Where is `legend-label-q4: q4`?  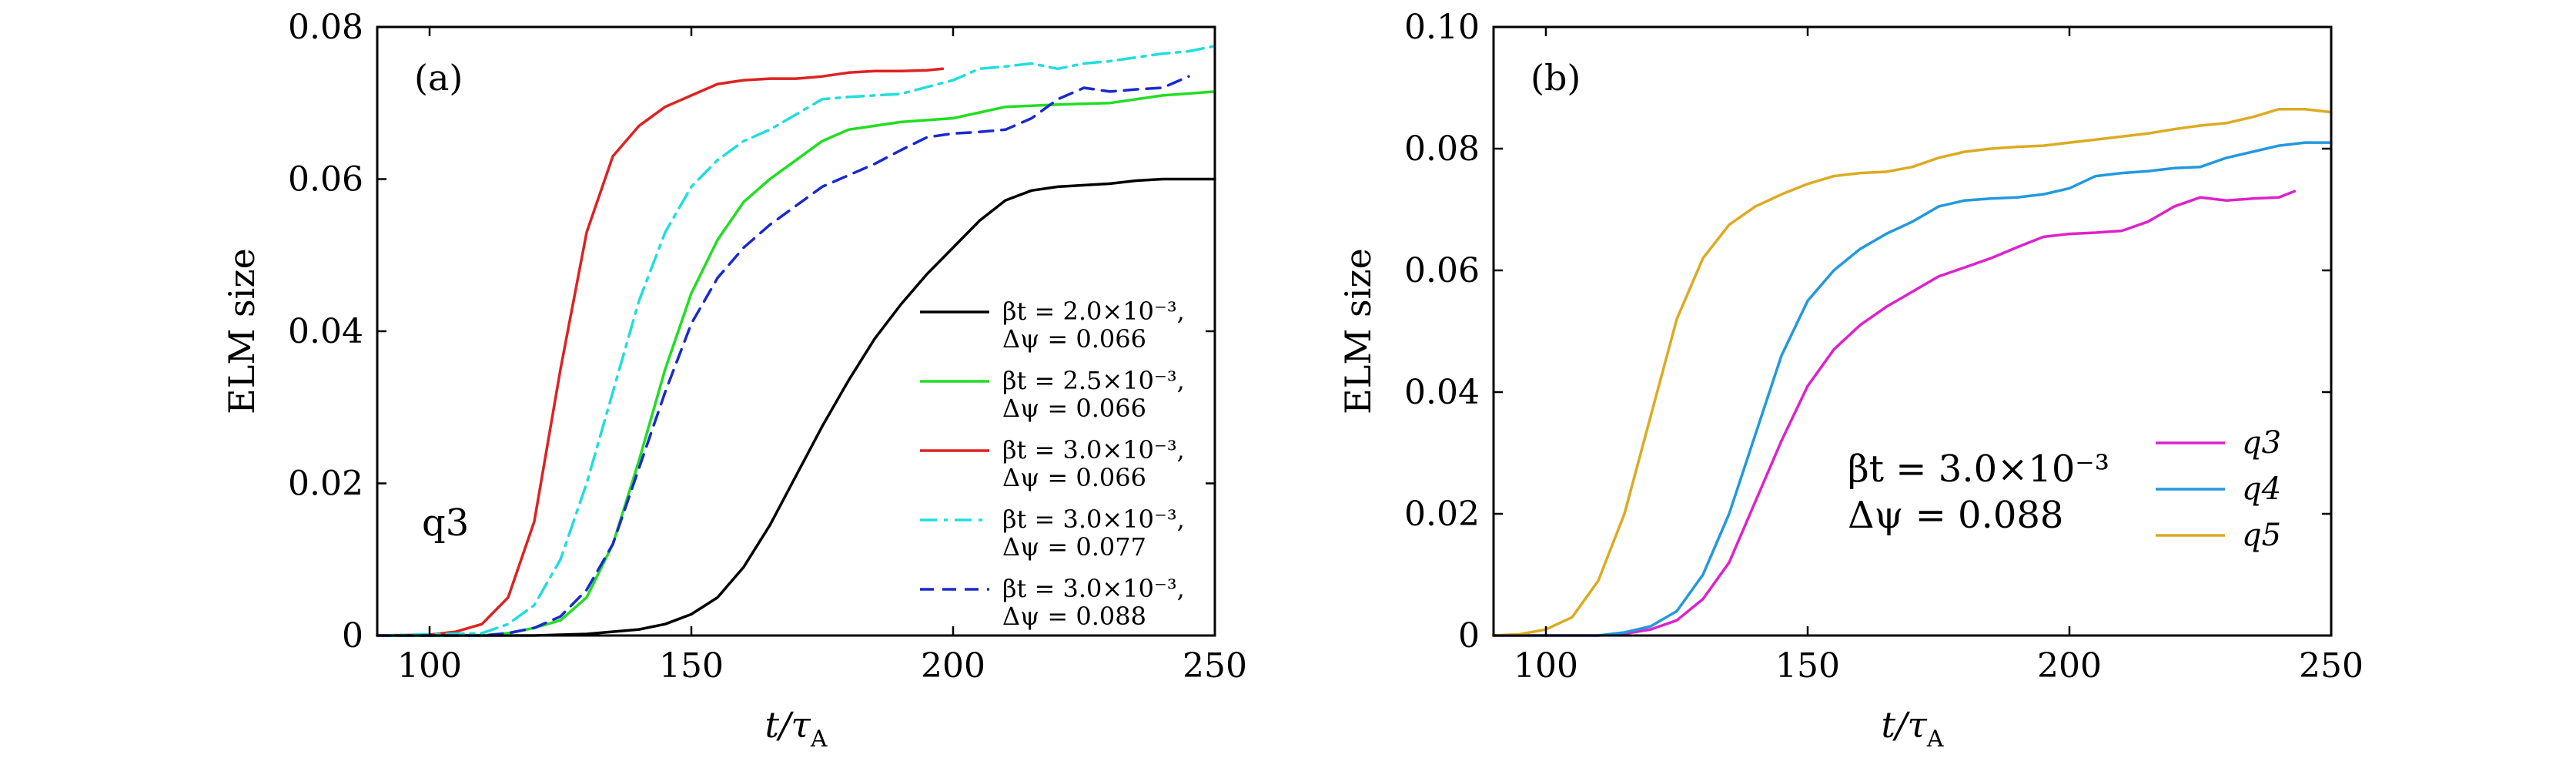
legend-label-q4: q4 is located at coordinates (2261, 489).